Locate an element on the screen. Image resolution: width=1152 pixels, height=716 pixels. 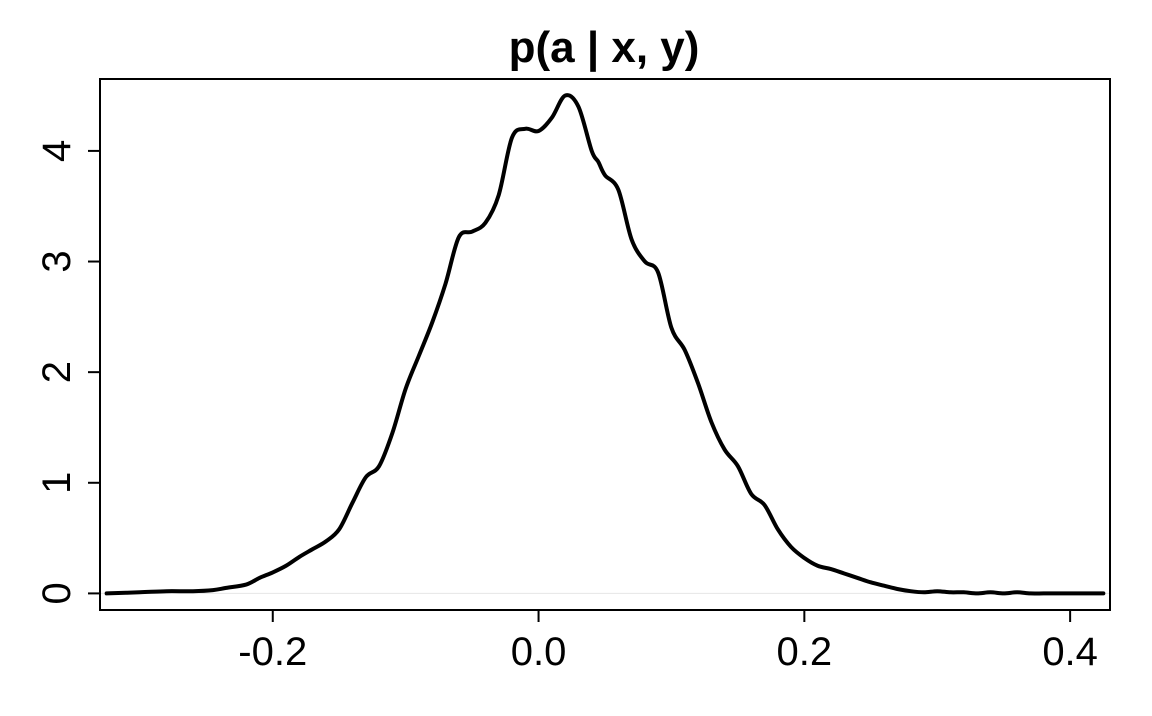
x-tick-label: 0.0 is located at coordinates (539, 652).